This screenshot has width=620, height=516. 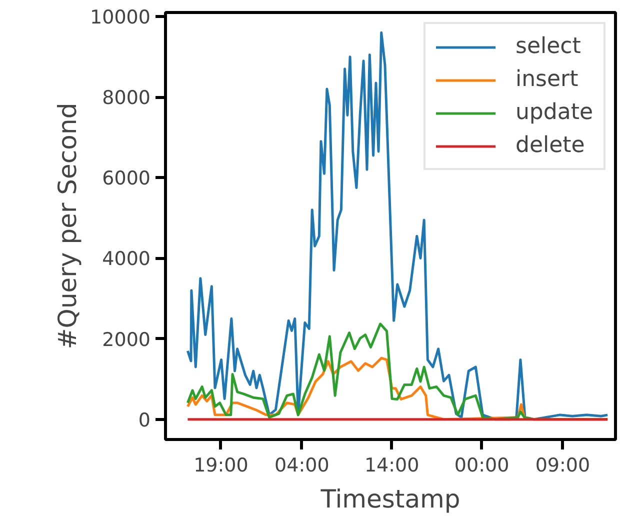 I want to click on y-axis-title: #Query per Second, so click(x=67, y=226).